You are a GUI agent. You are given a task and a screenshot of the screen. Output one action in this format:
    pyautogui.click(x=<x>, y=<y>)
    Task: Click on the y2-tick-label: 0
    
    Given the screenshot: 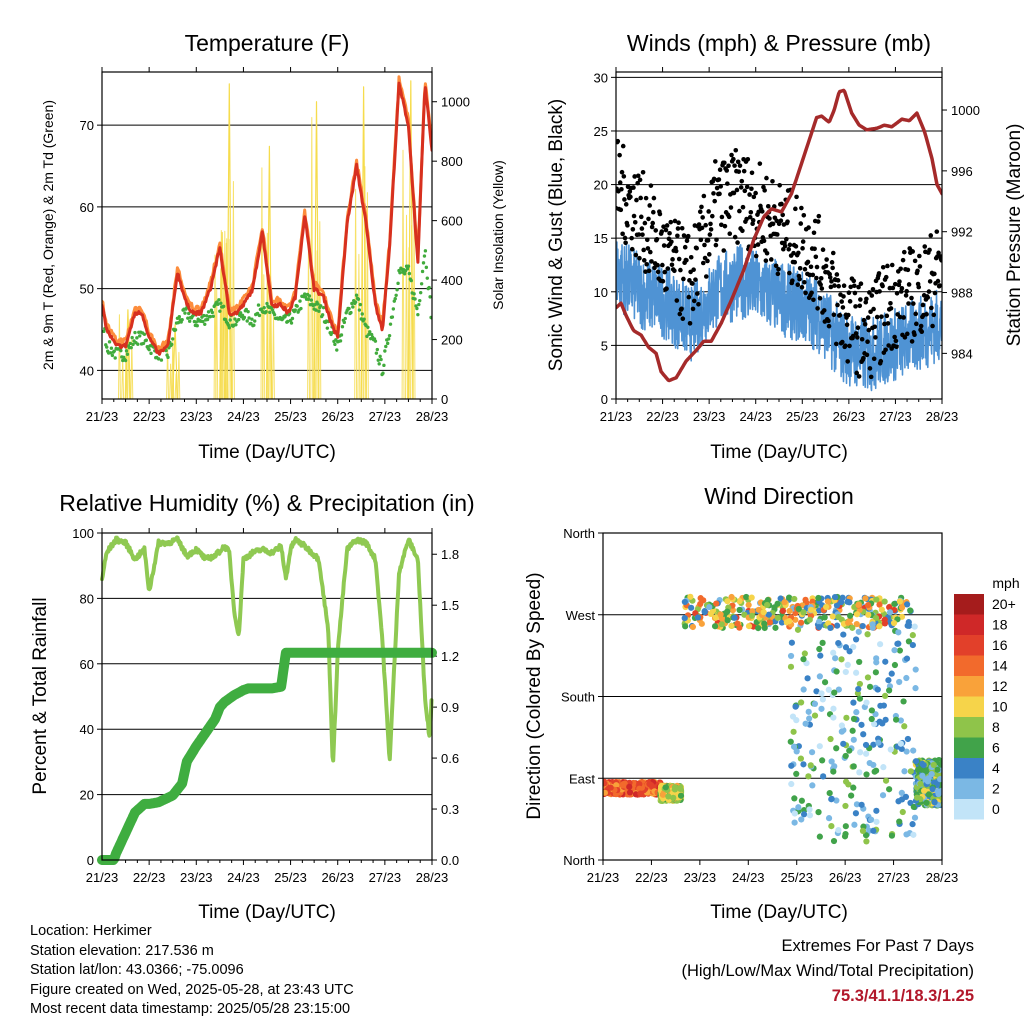 What is the action you would take?
    pyautogui.click(x=444, y=399)
    